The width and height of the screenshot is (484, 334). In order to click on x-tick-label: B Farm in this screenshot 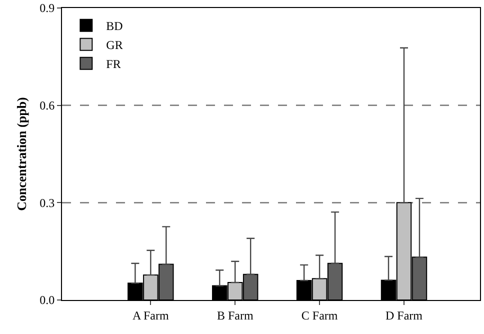, I will do `click(235, 315)`.